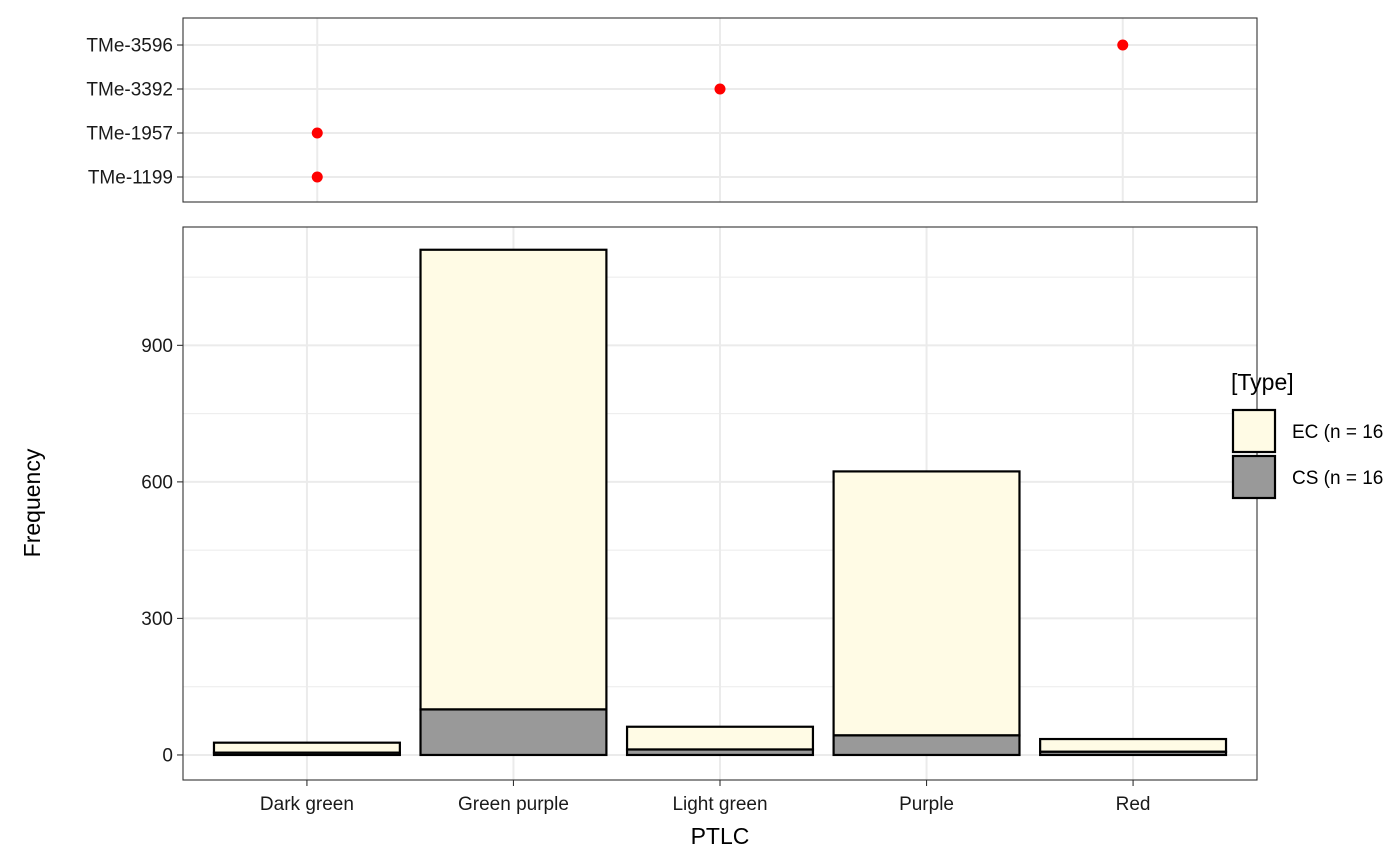  I want to click on bottom-x-tick-label: Dark green, so click(307, 804).